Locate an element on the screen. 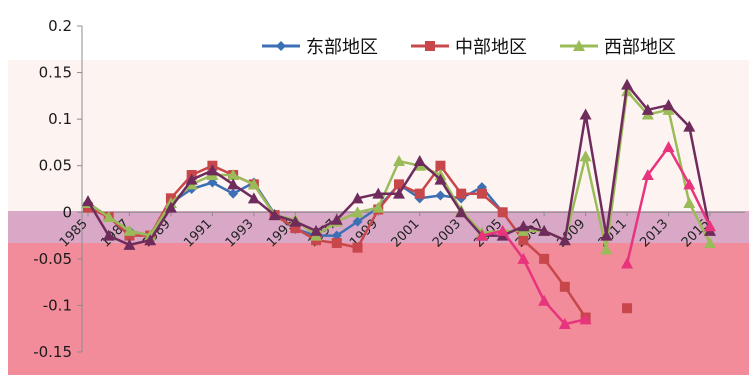 This screenshot has height=379, width=749. y-tick-label: 0.05 is located at coordinates (55, 166).